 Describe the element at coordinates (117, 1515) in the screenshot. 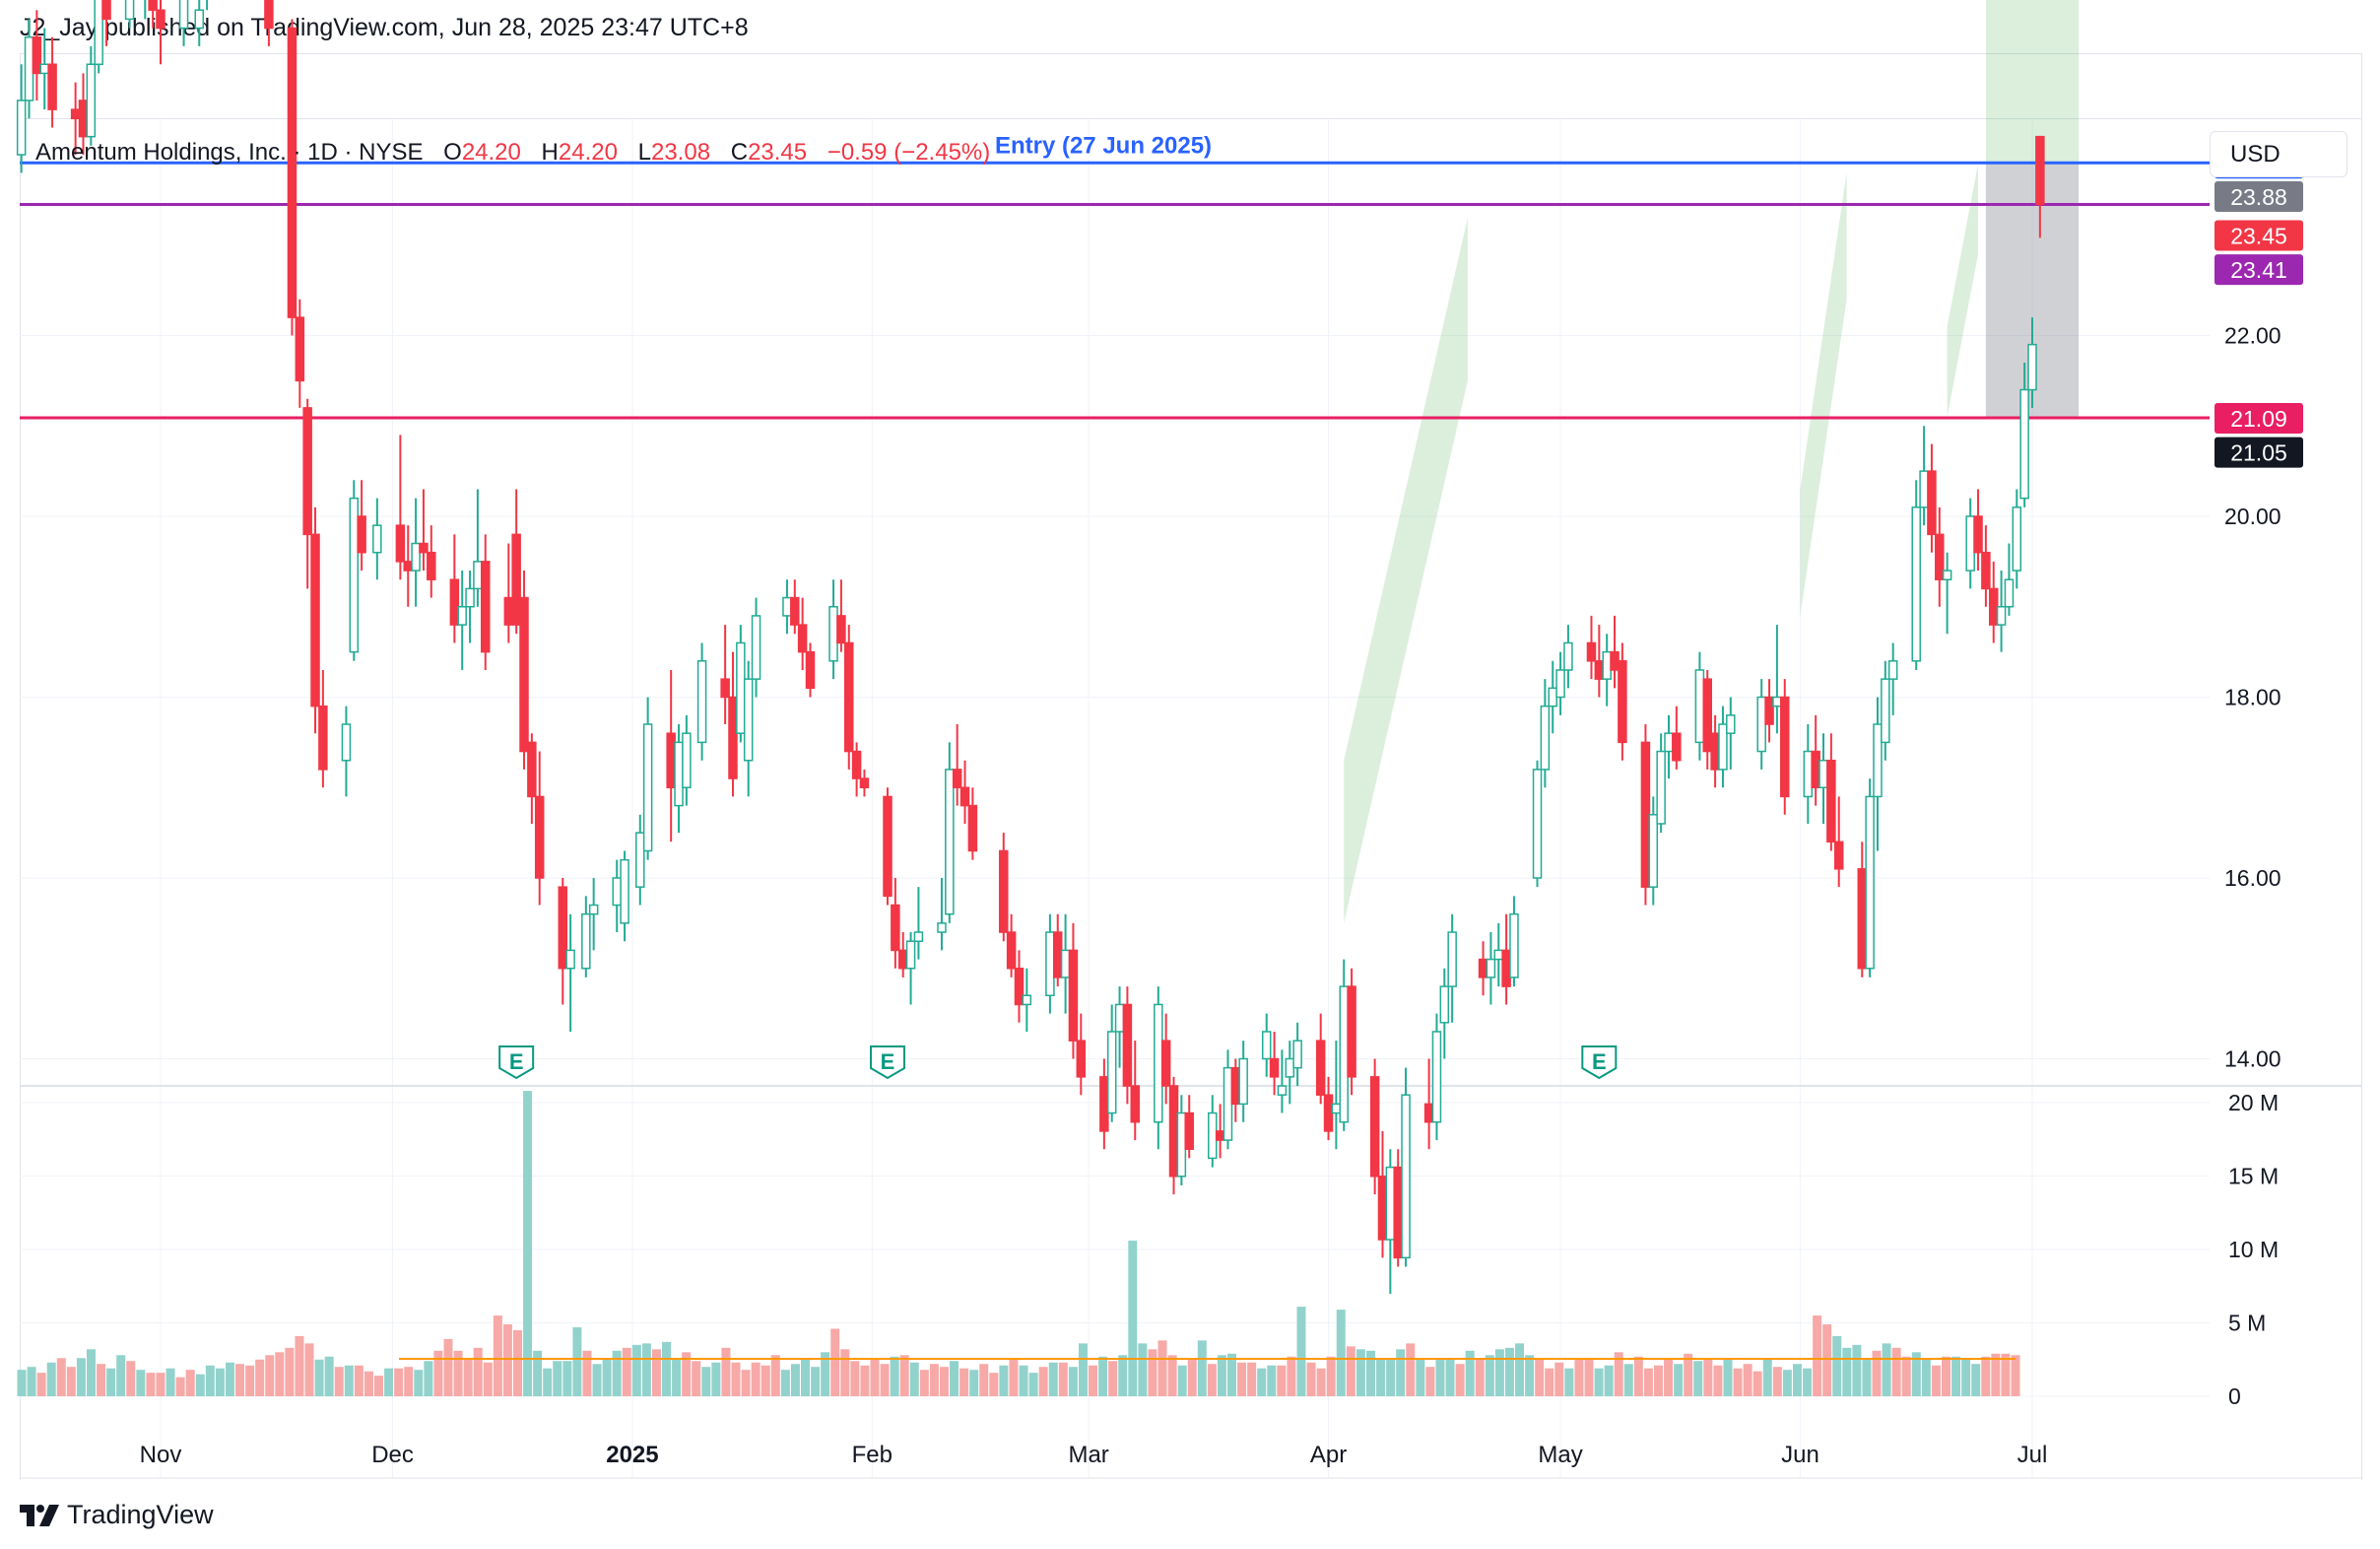

I see `tradingview-footer: TradingView` at that location.